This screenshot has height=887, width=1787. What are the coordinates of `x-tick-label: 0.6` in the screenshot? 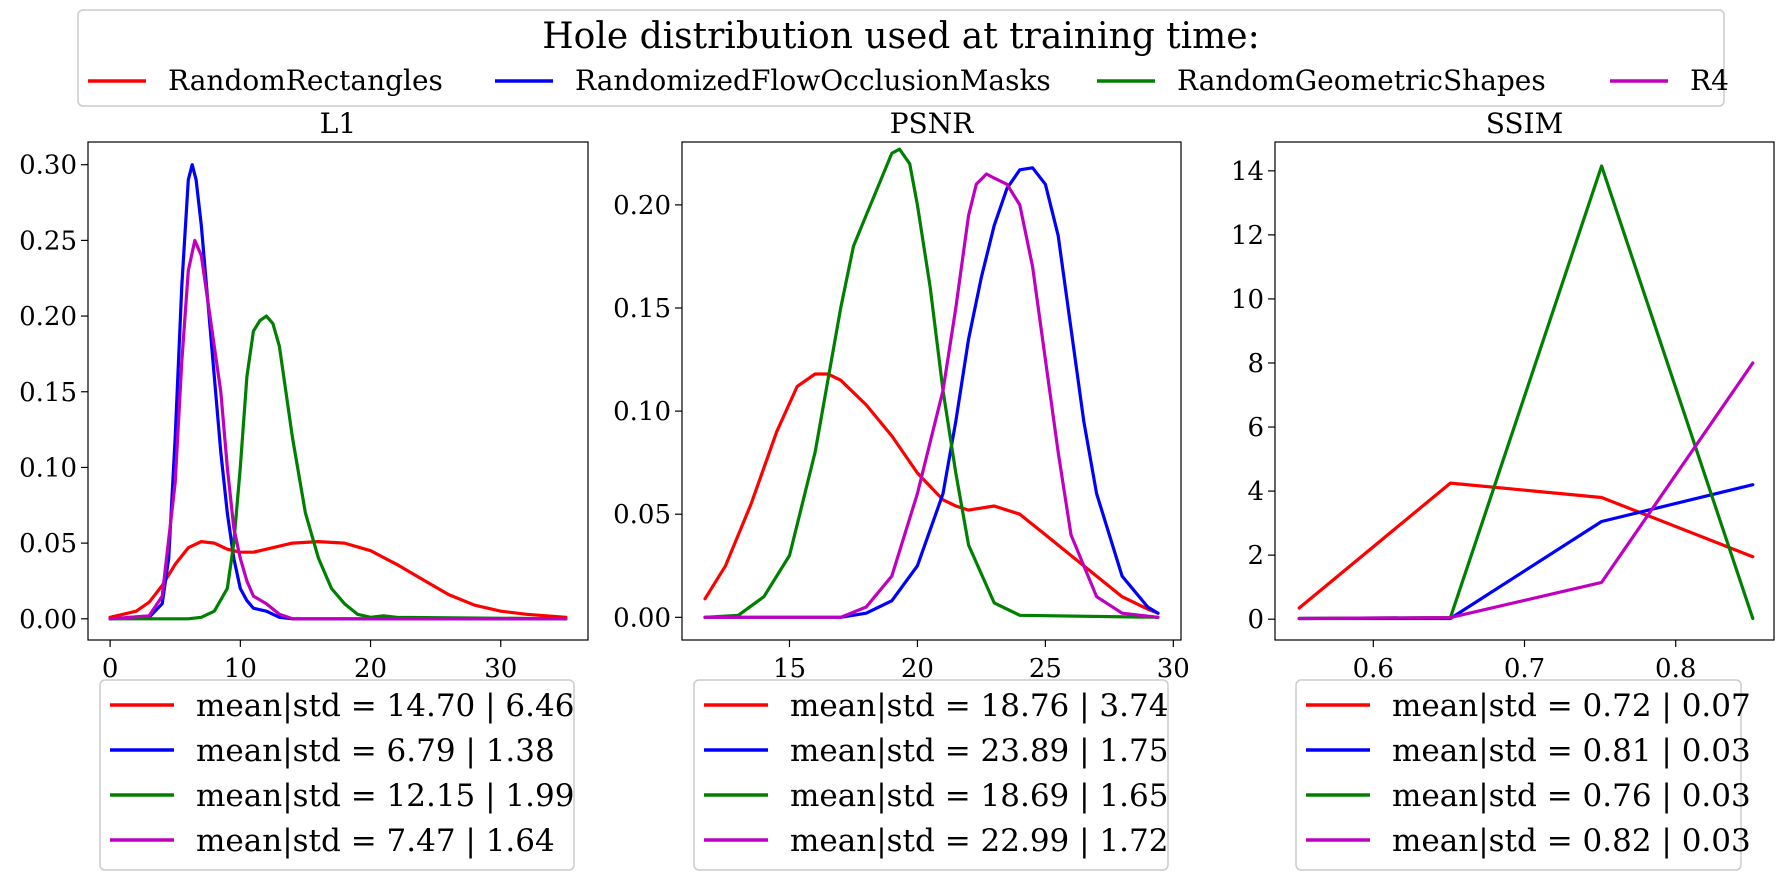 It's located at (1373, 669).